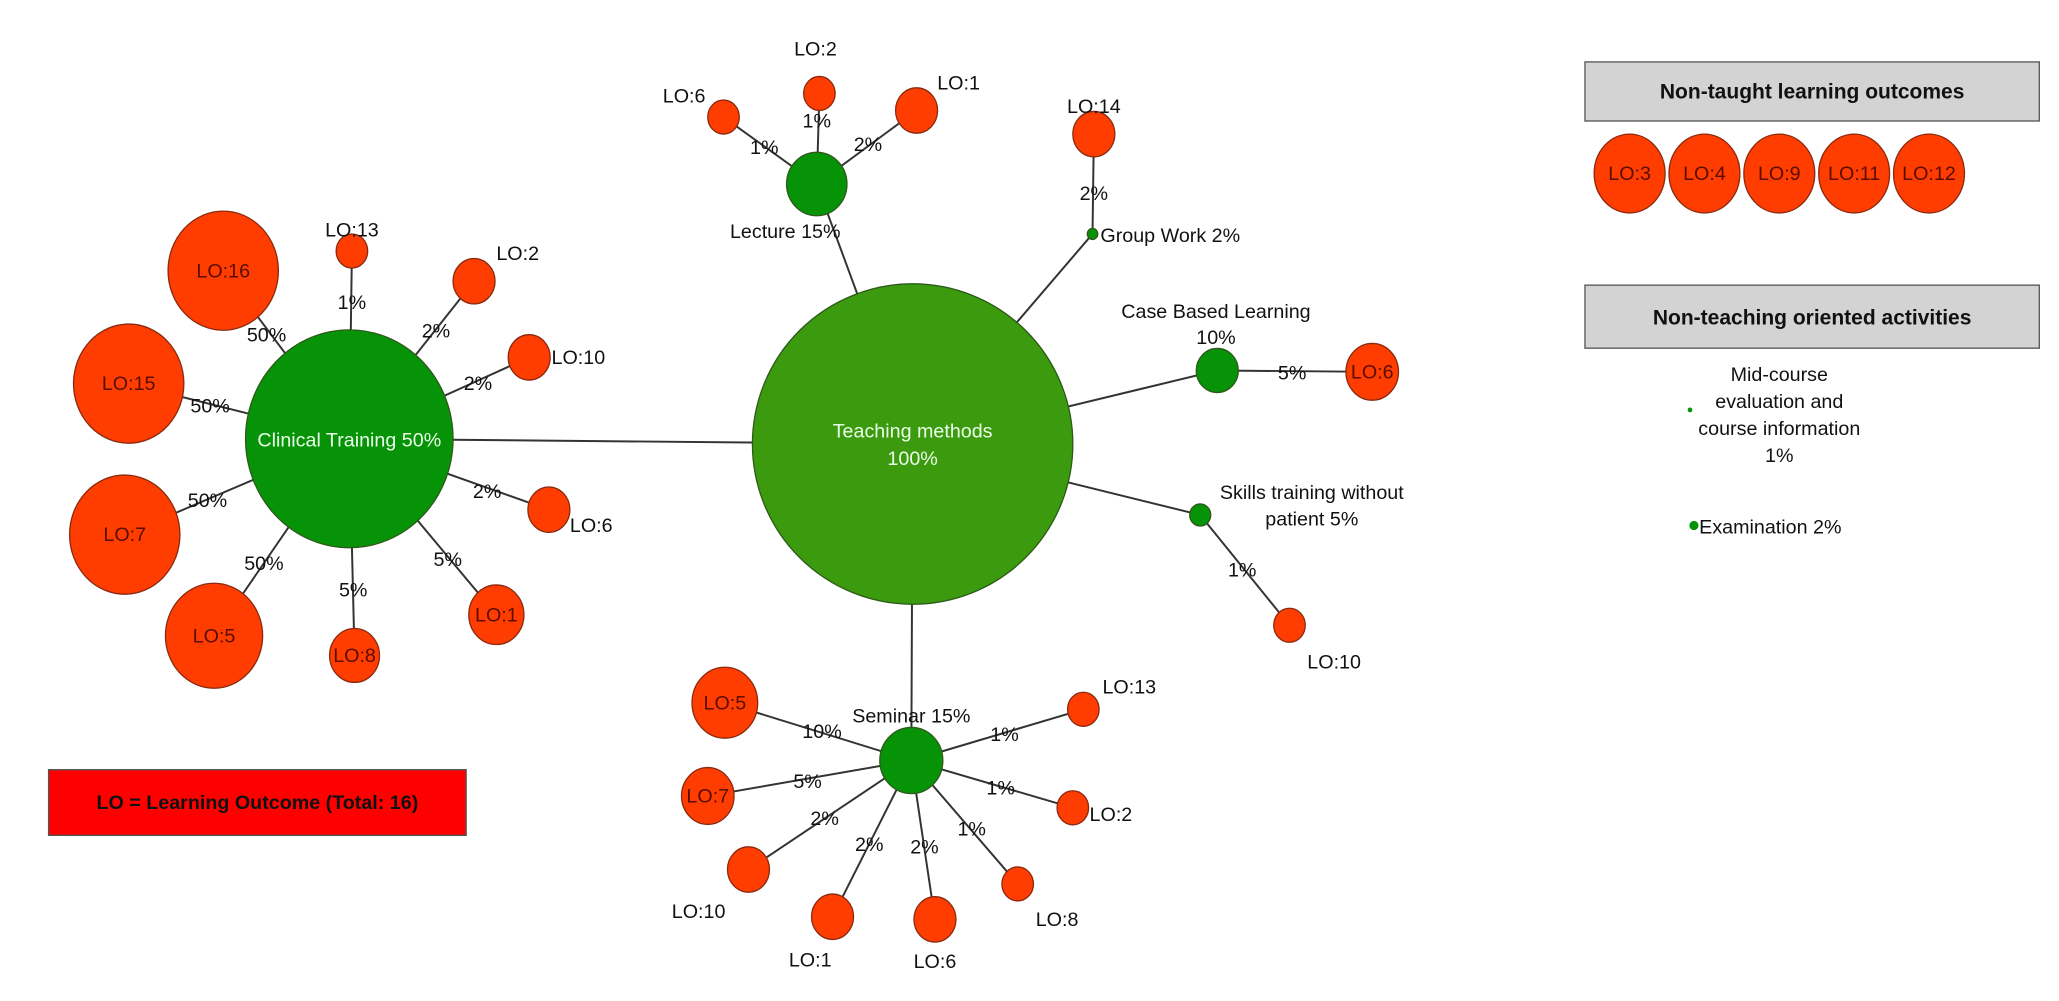 The image size is (2059, 1001). Describe the element at coordinates (1779, 402) in the screenshot. I see `activity-label: evaluation and` at that location.